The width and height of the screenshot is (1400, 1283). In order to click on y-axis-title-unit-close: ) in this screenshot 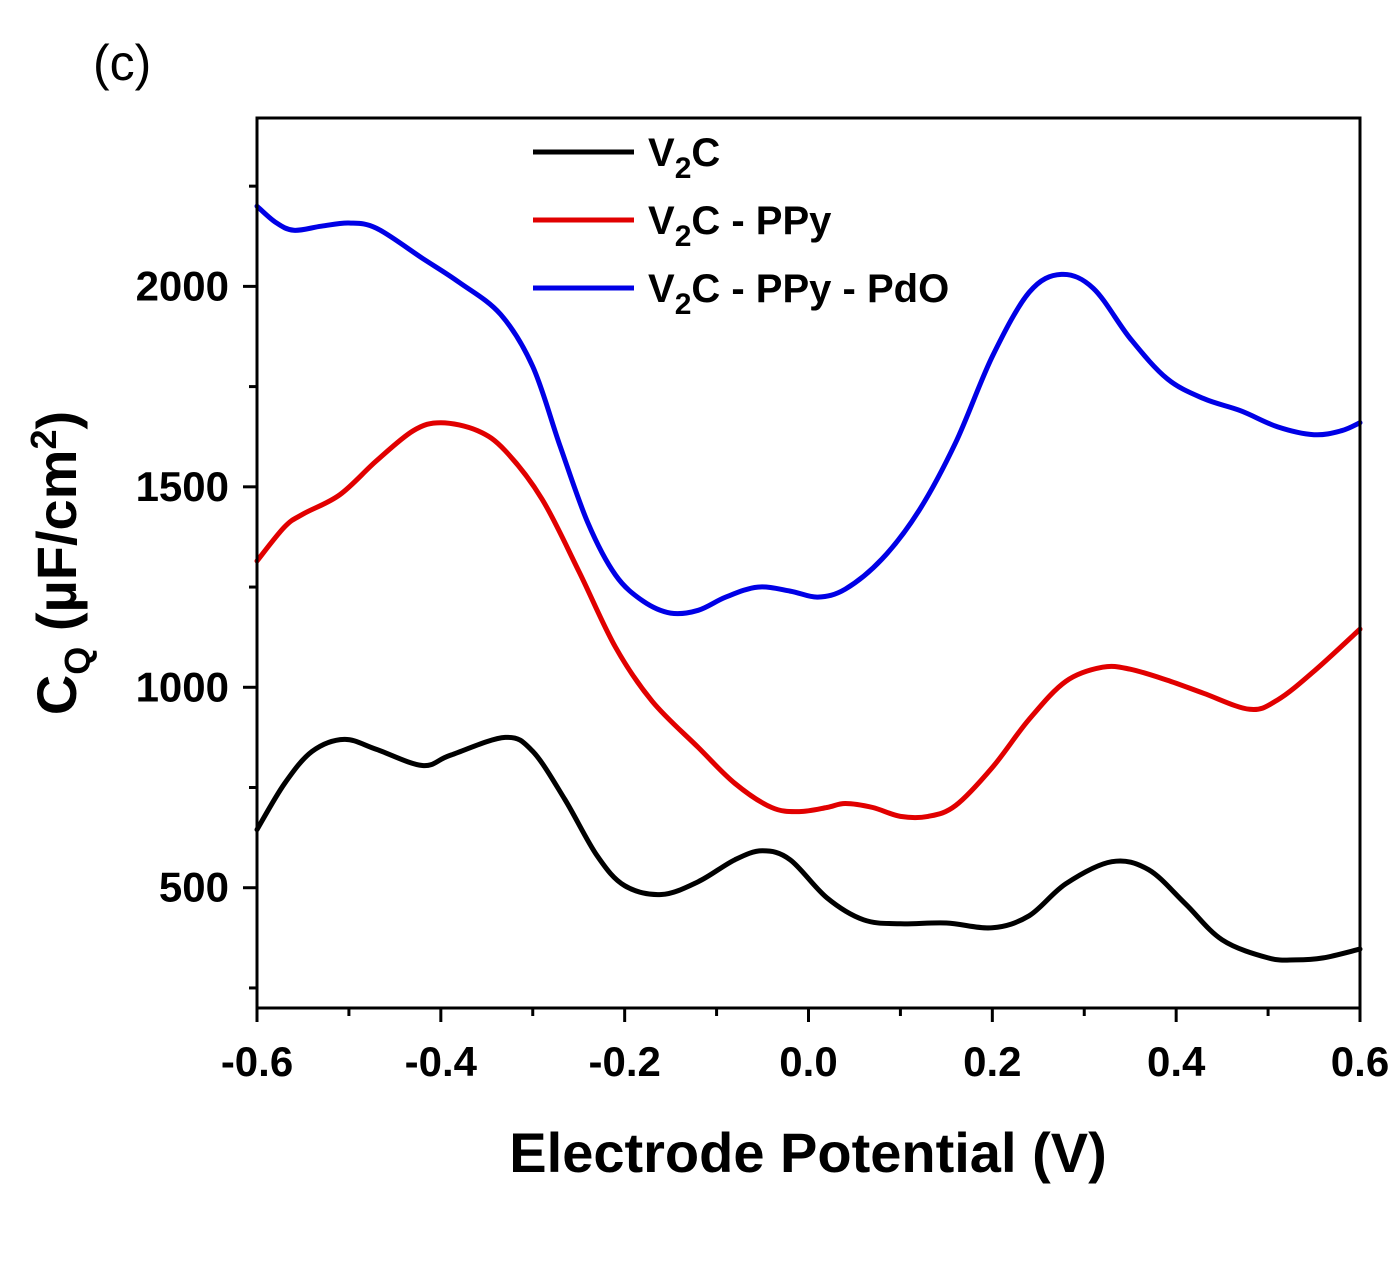, I will do `click(56, 420)`.